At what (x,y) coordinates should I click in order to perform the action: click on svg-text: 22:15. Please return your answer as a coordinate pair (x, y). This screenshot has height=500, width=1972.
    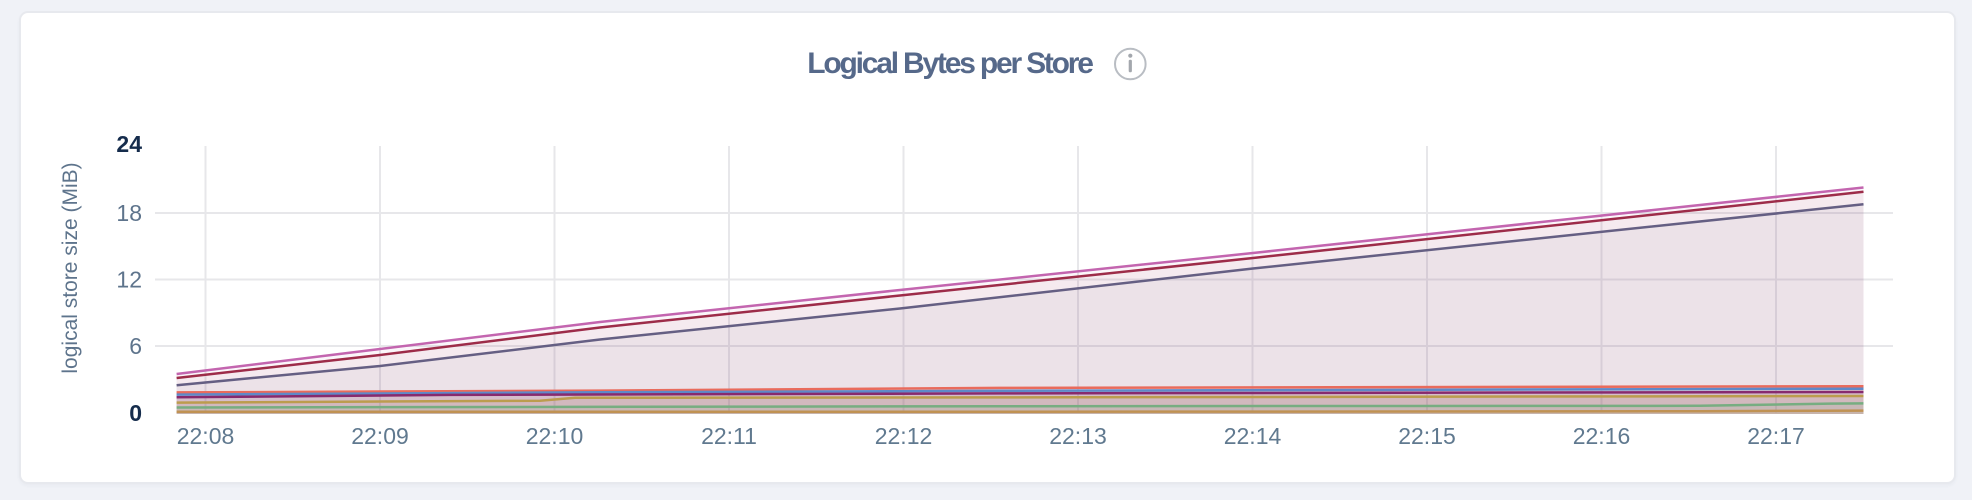
    Looking at the image, I should click on (1427, 436).